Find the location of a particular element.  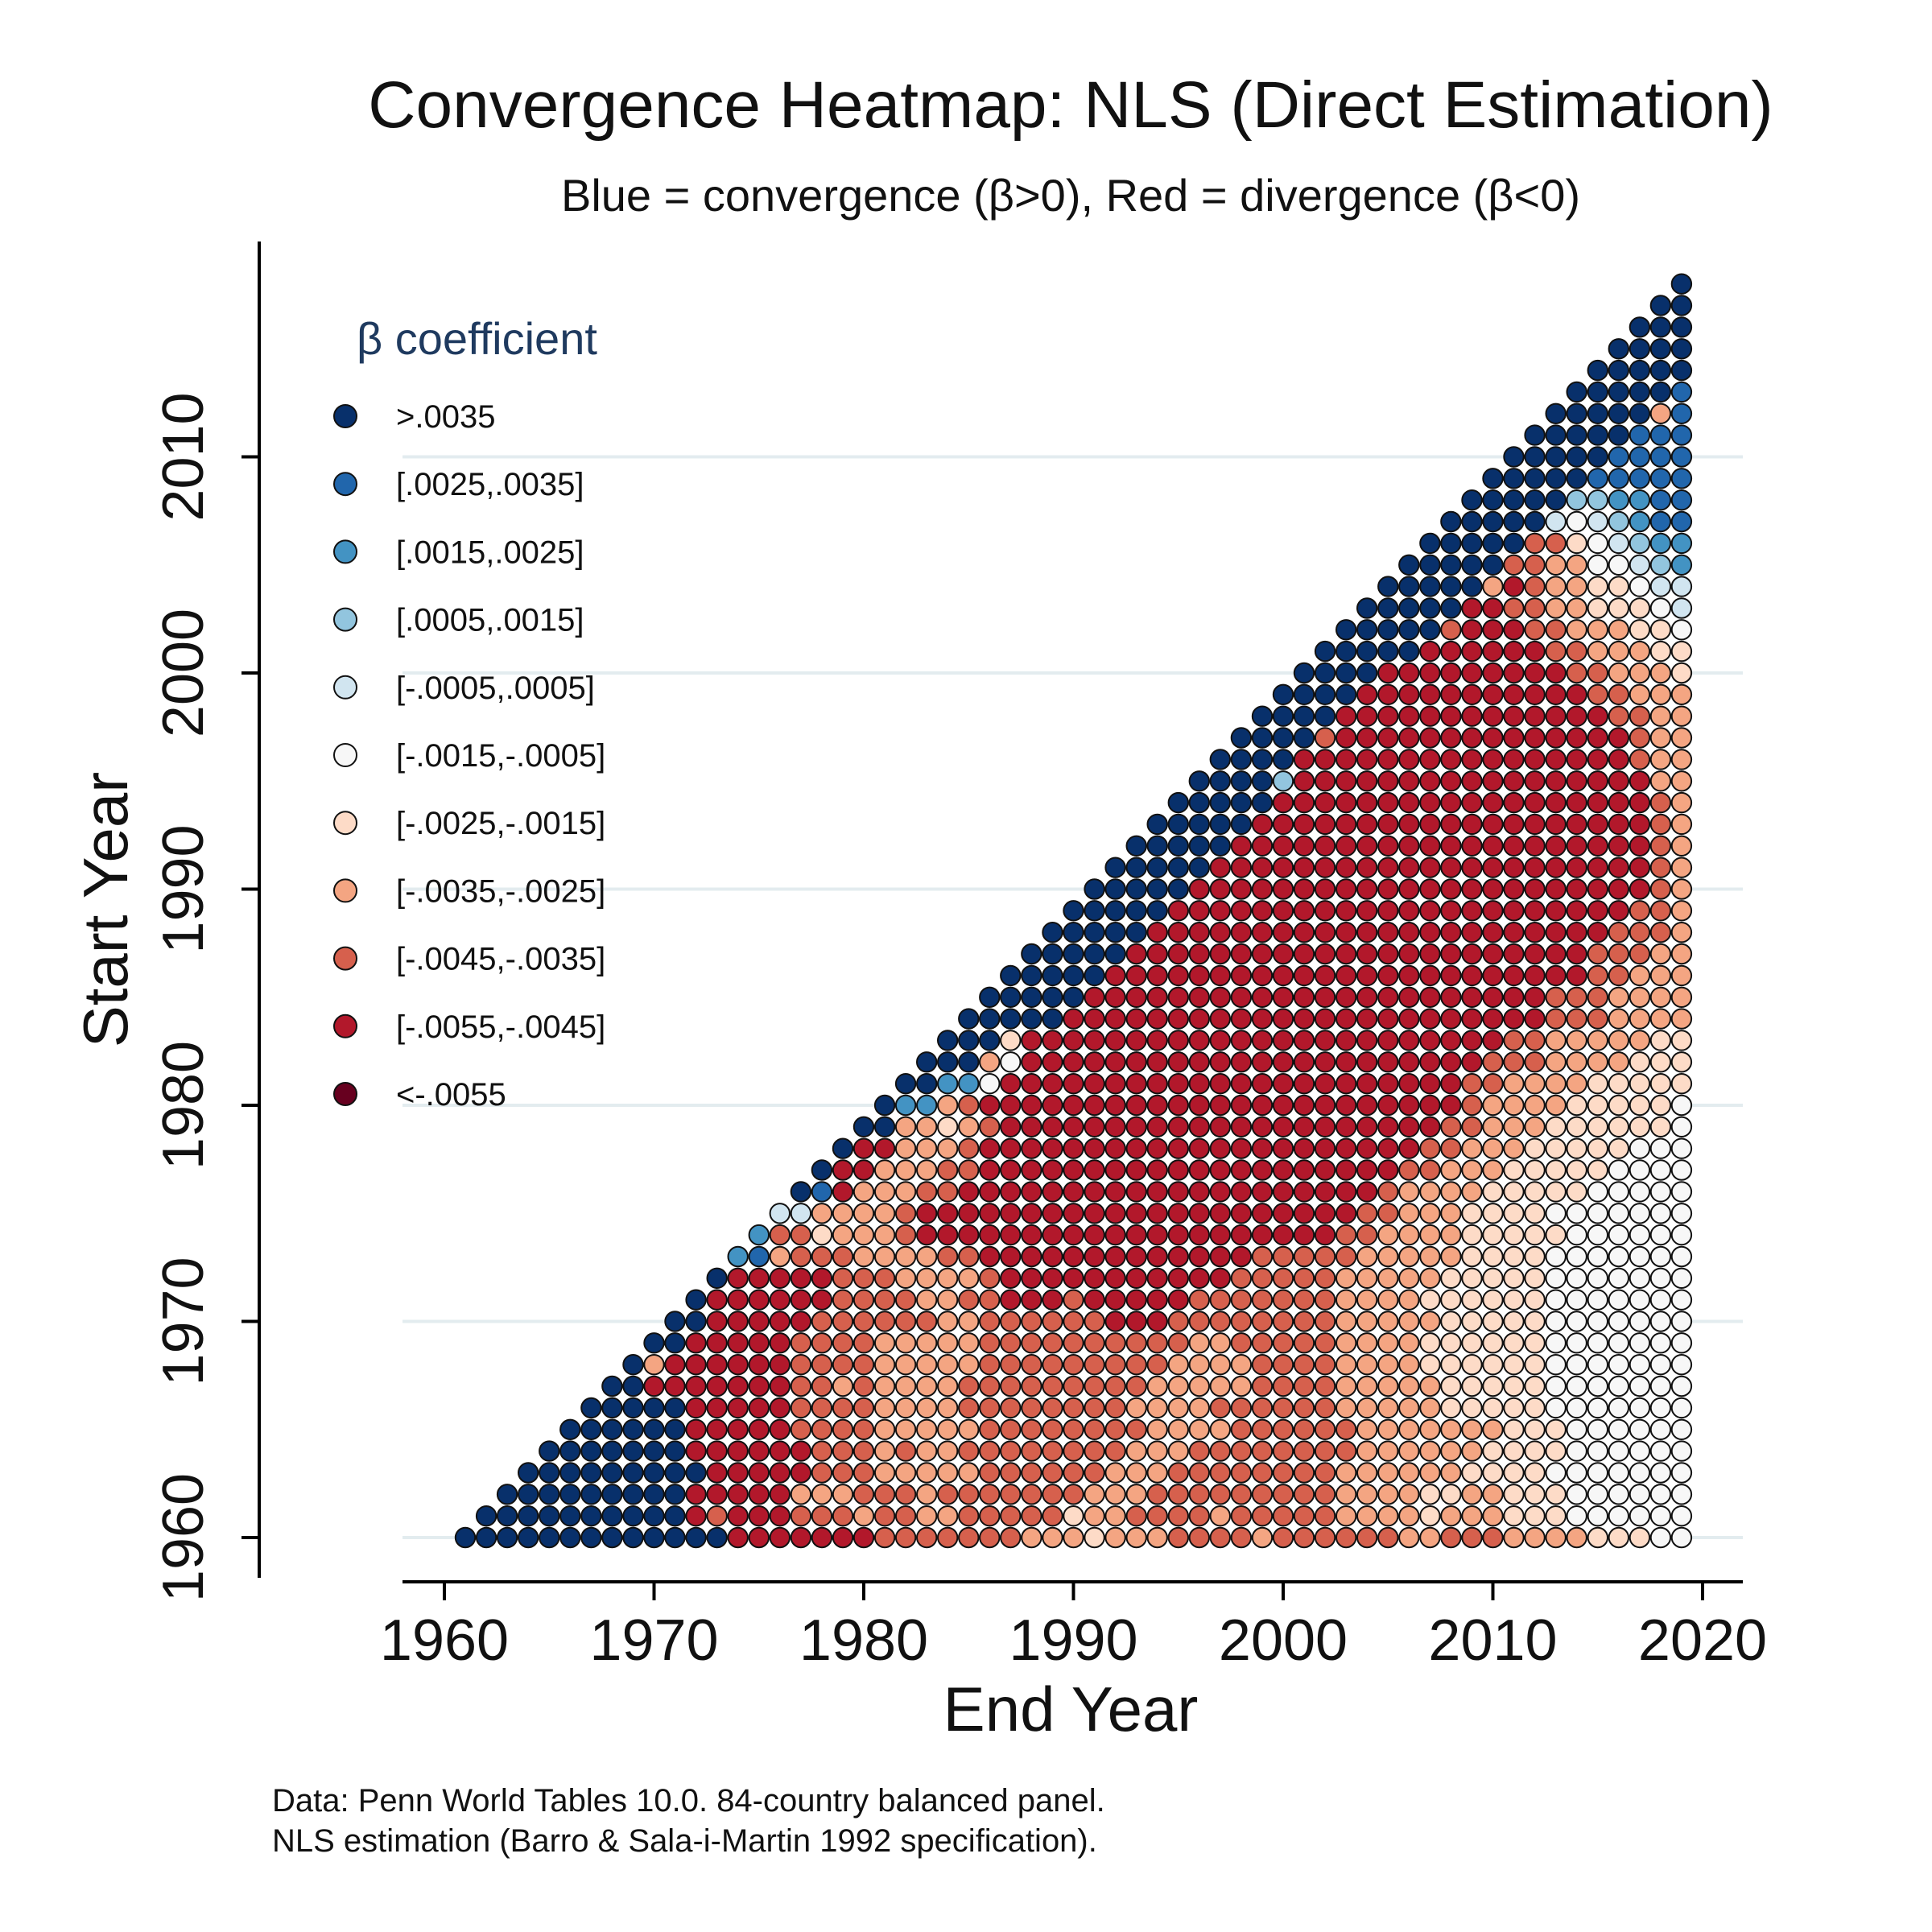

cell-1976-2003 is located at coordinates (1346, 1192).